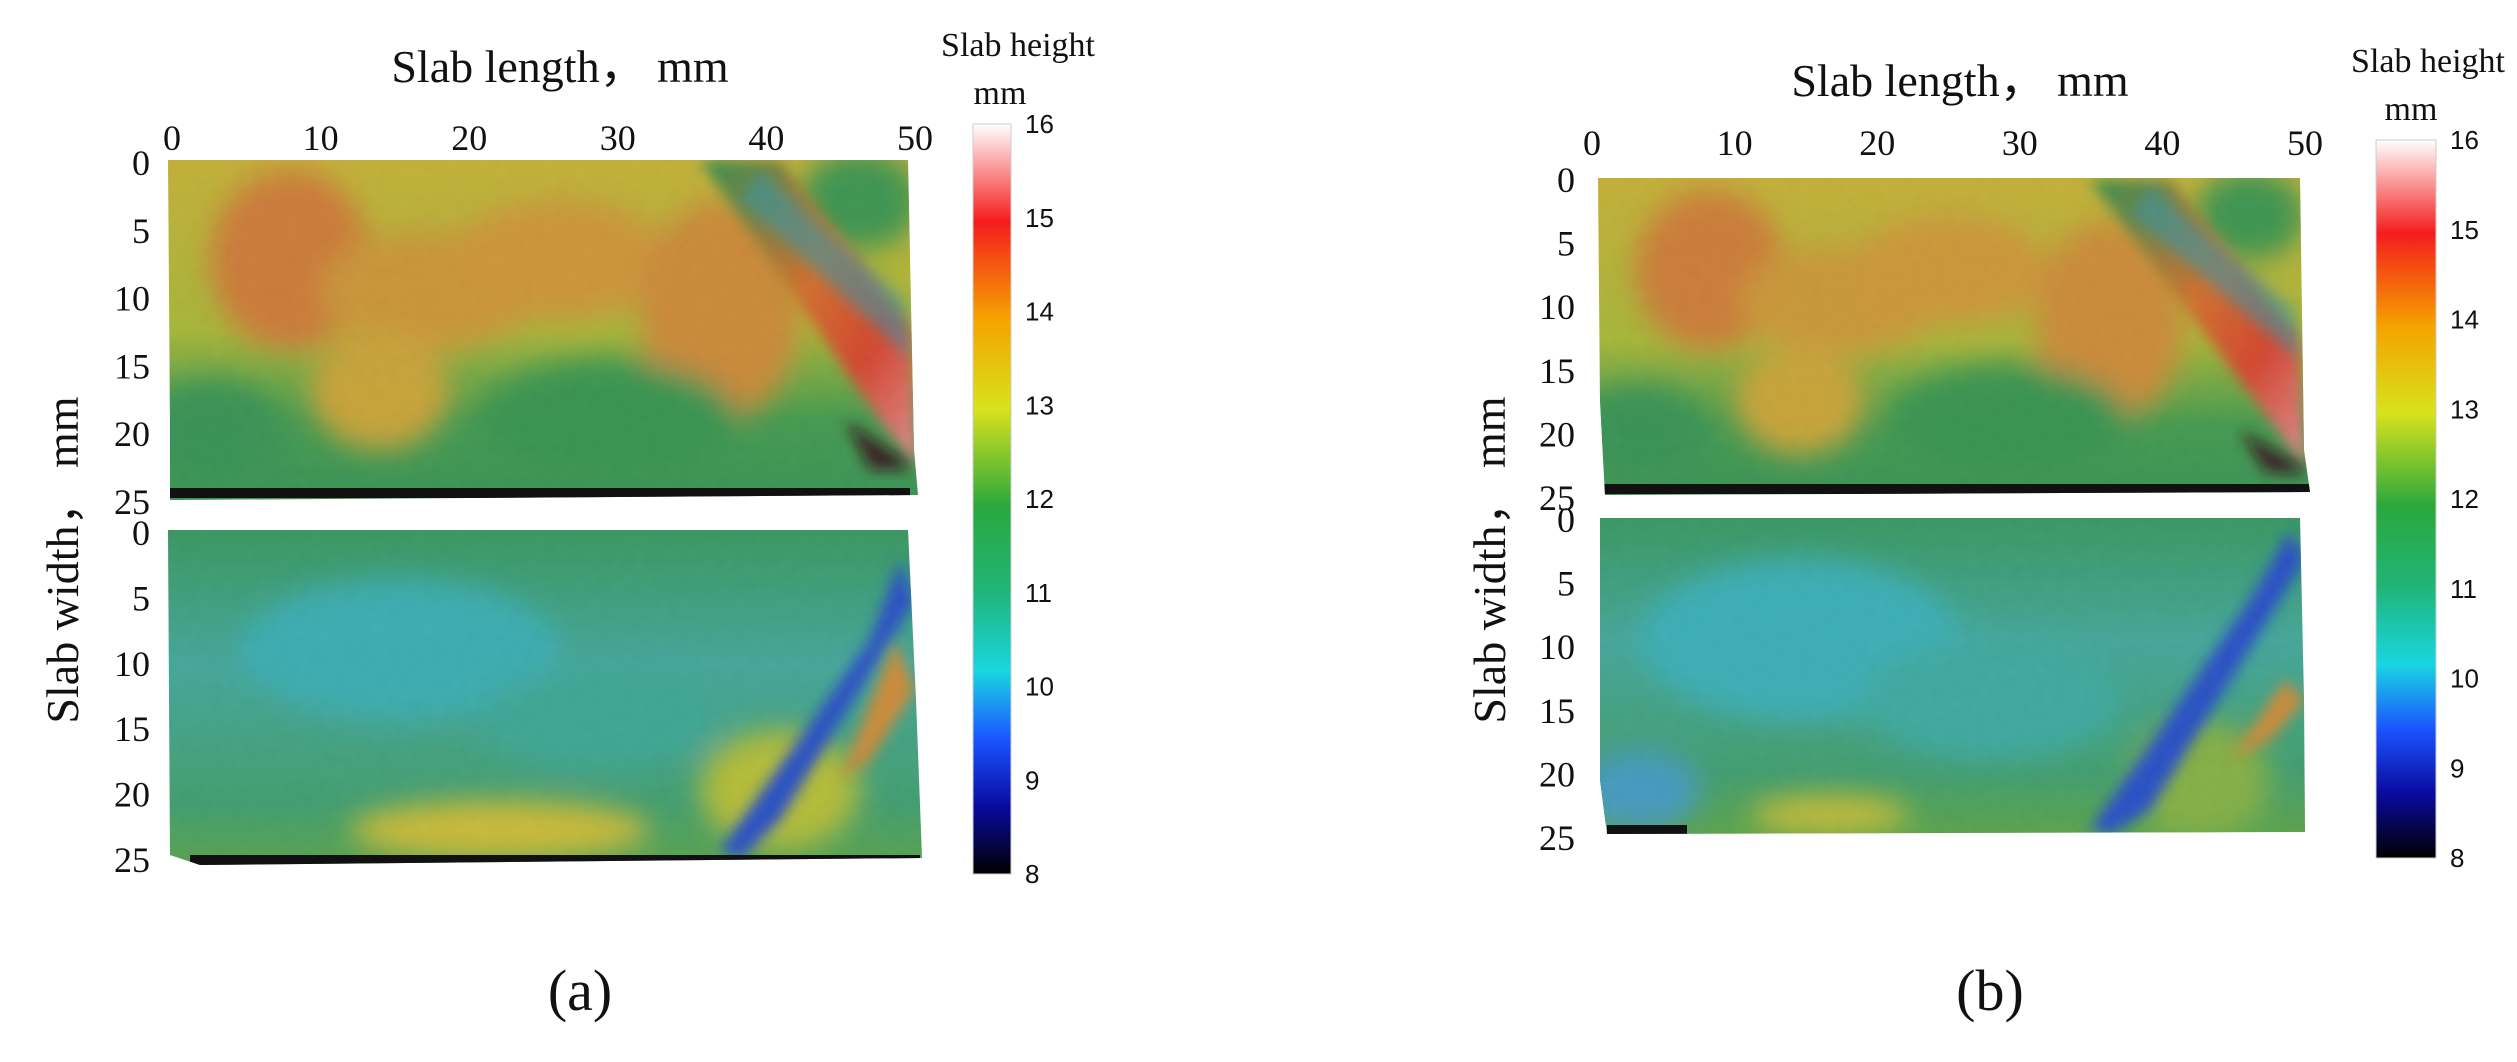 The width and height of the screenshot is (2517, 1062). Describe the element at coordinates (580, 990) in the screenshot. I see `panel-label: (a)` at that location.